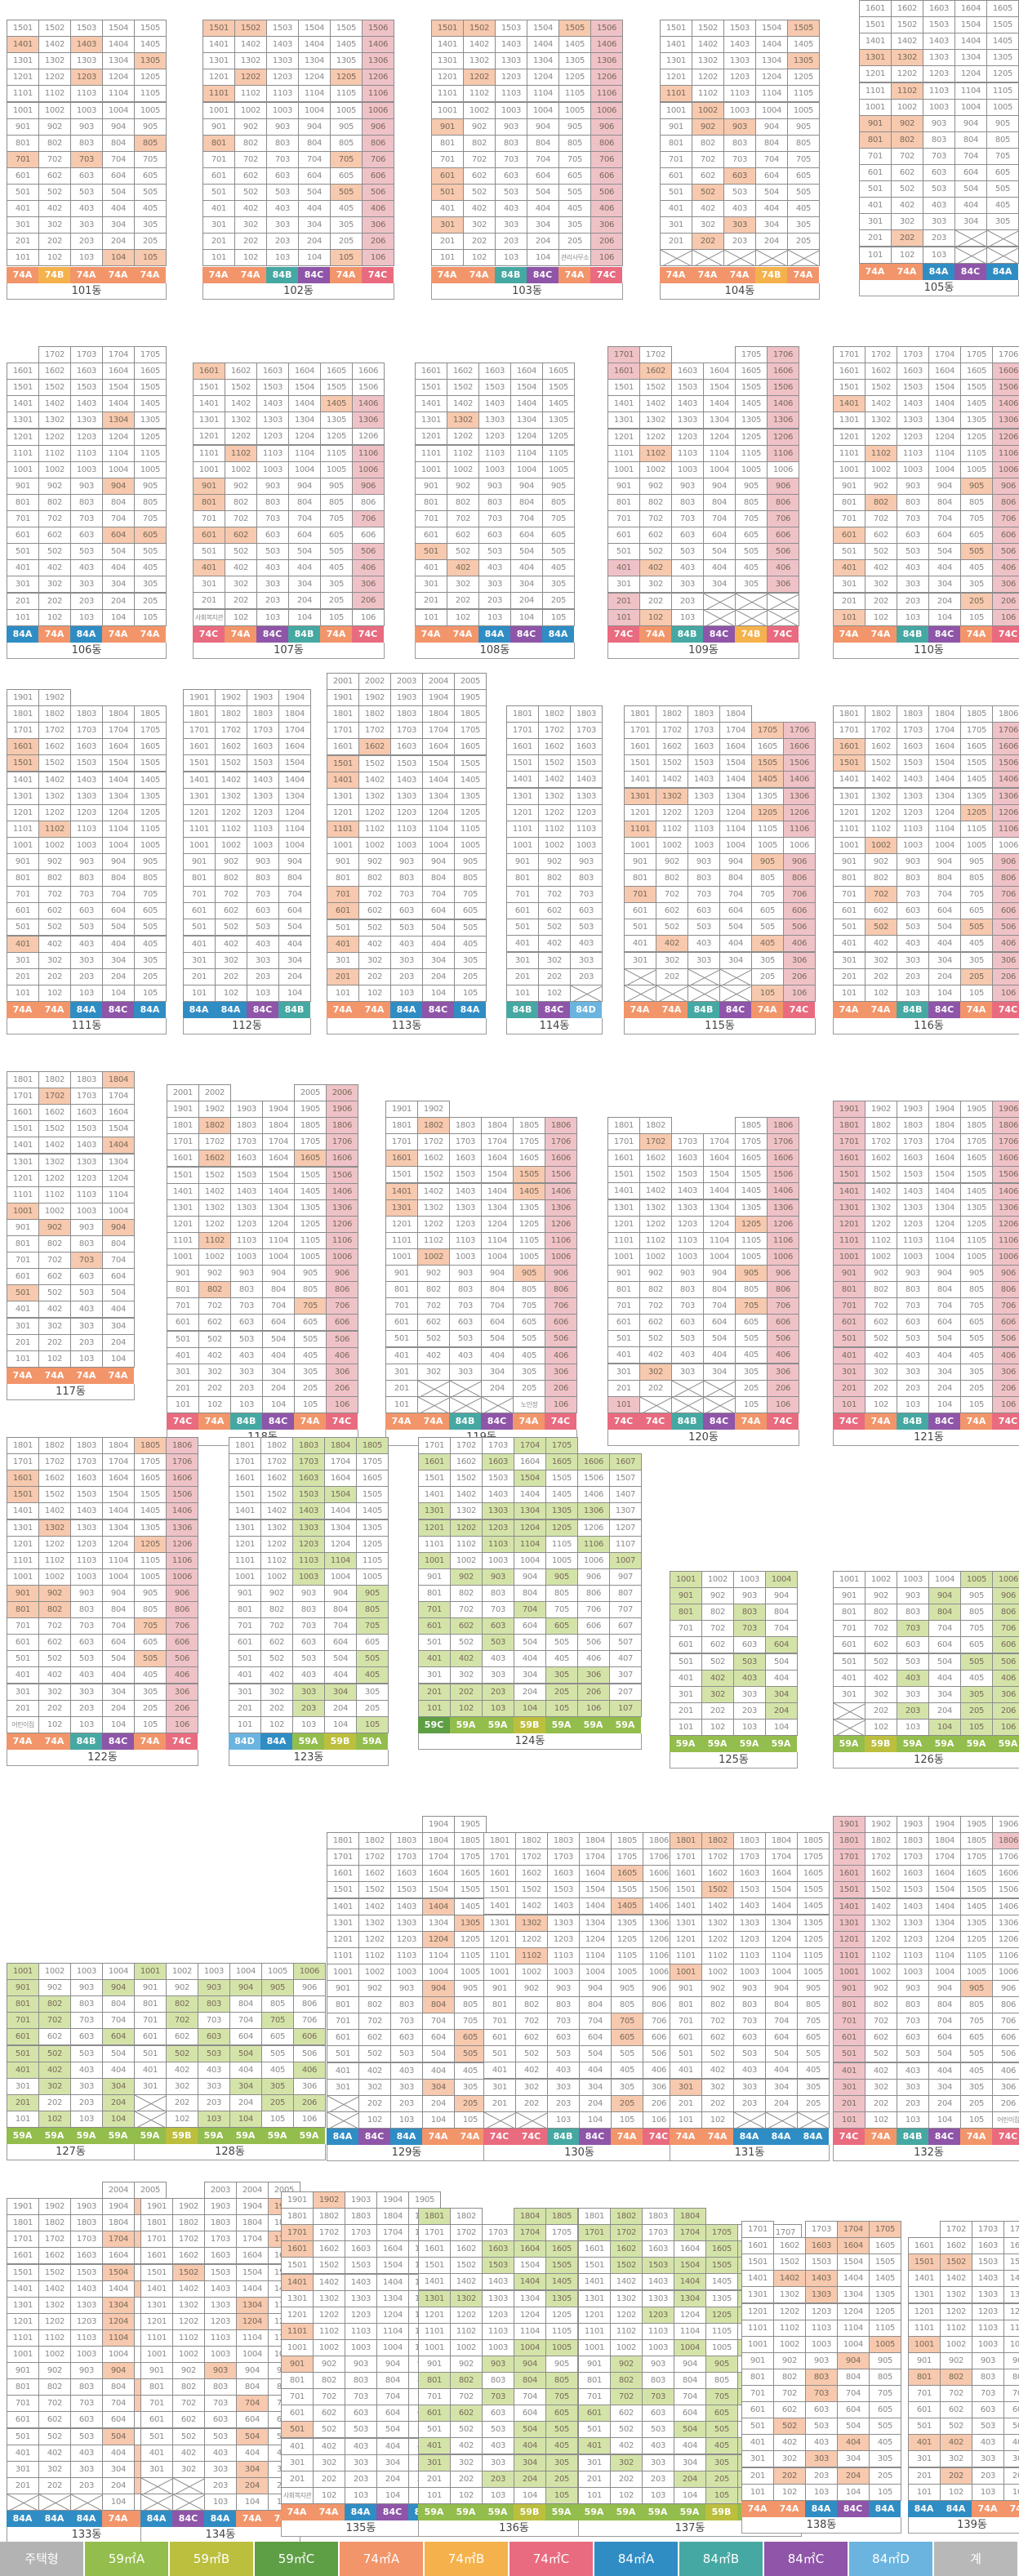 This screenshot has height=2576, width=1019. I want to click on unit-1506: 1506, so click(561, 1175).